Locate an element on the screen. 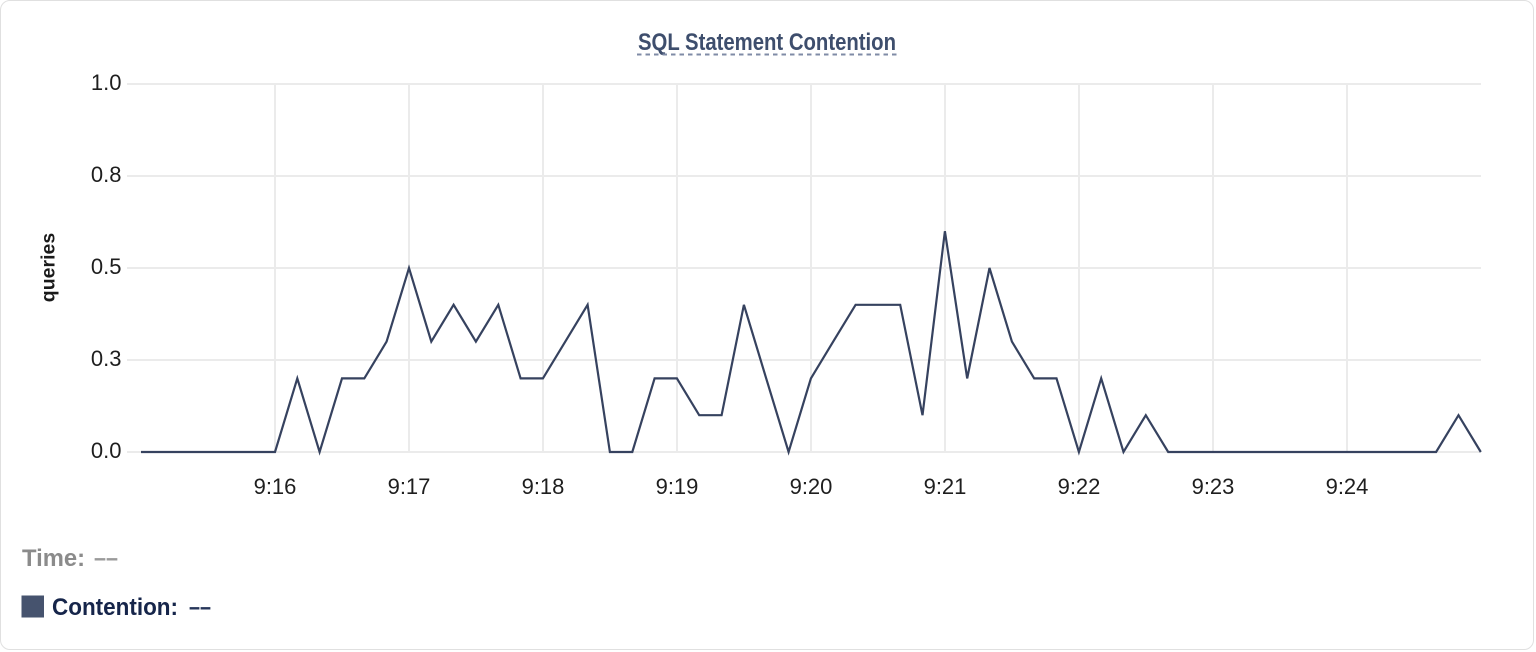  svg-text: Contention: is located at coordinates (115, 607).